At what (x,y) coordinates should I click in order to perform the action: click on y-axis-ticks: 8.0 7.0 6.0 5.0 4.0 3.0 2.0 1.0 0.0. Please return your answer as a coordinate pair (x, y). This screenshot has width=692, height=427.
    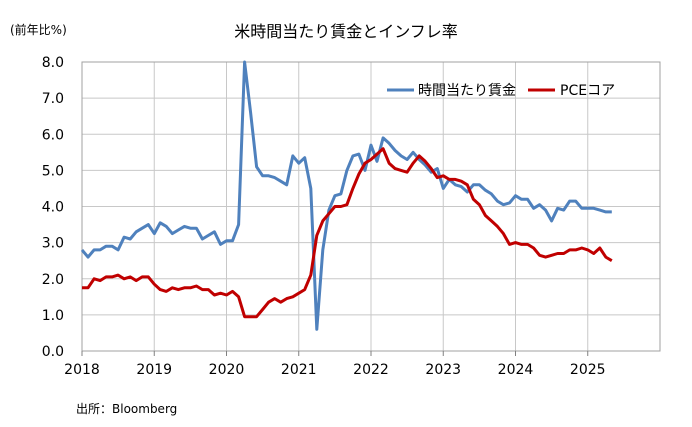
    Looking at the image, I should click on (53, 207).